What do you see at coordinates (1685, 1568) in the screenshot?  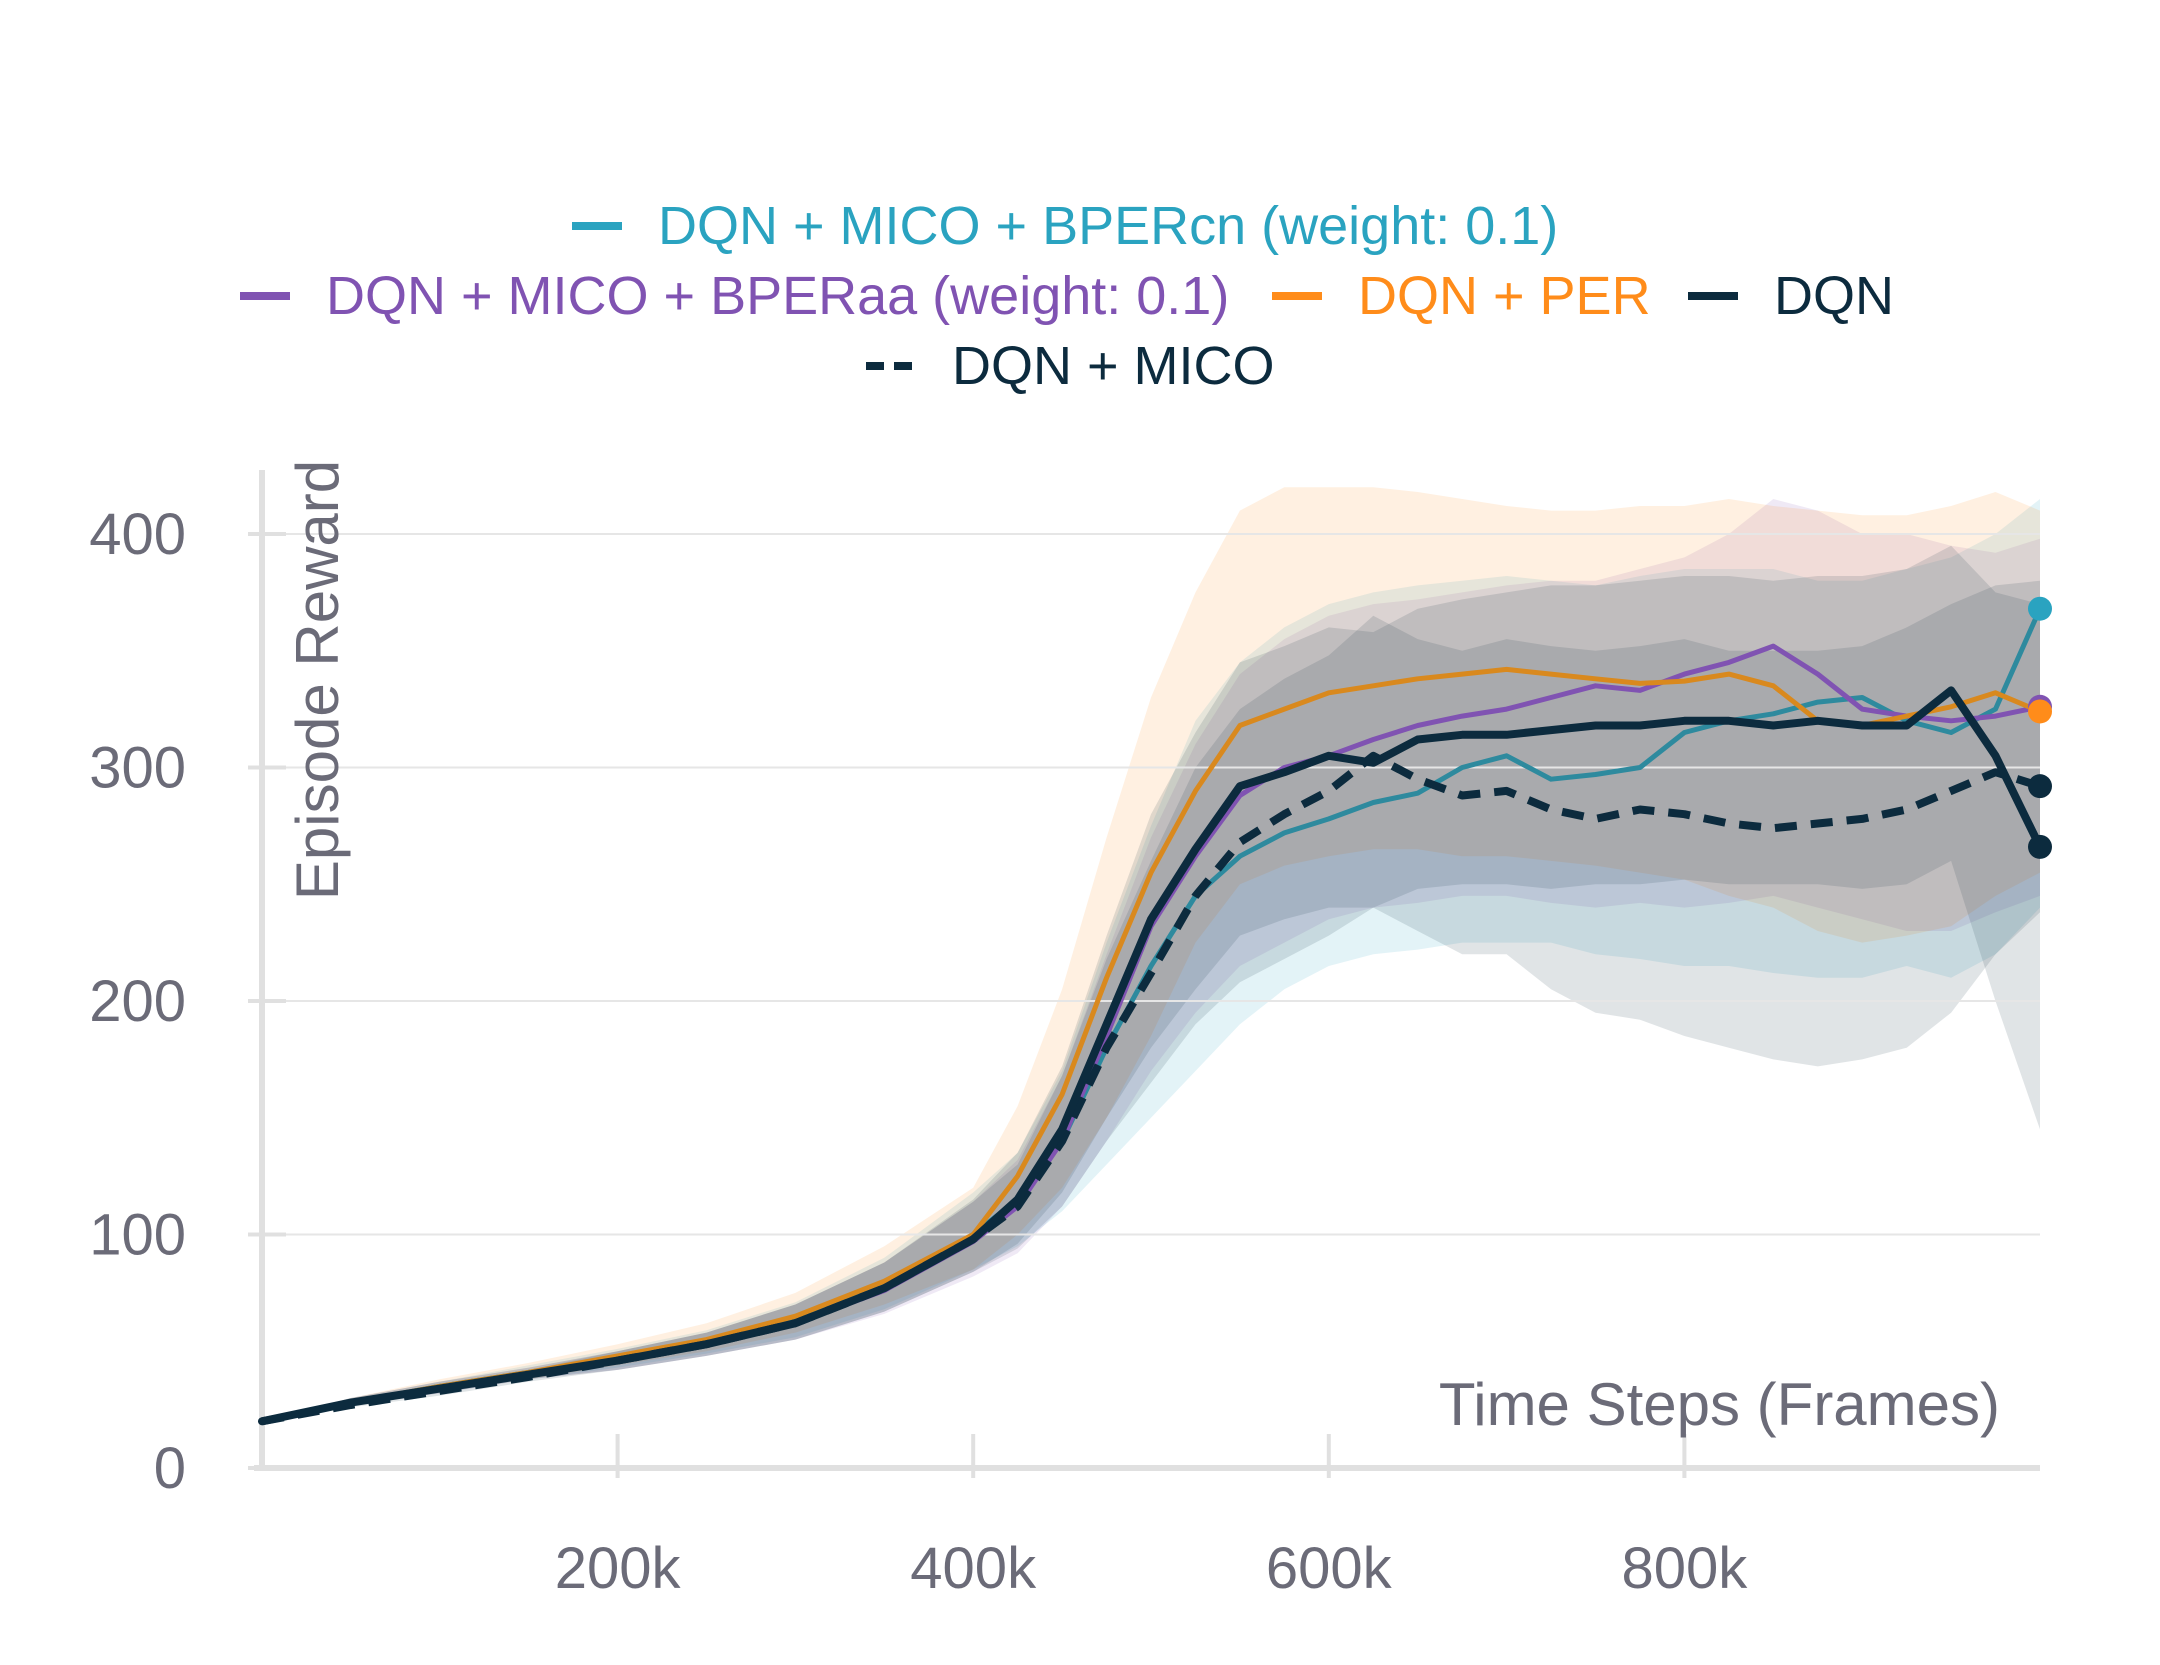 I see `x-tick-label: 800k` at bounding box center [1685, 1568].